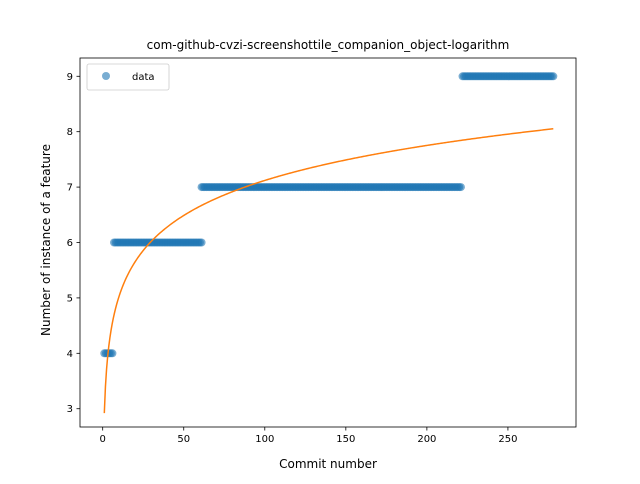 This screenshot has height=484, width=640. I want to click on y-tick-label: 5, so click(70, 298).